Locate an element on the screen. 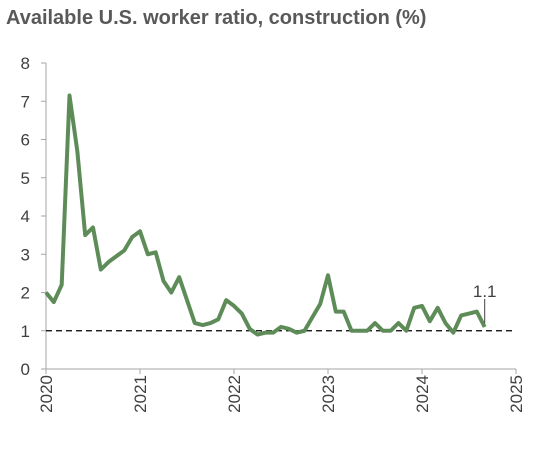 This screenshot has width=540, height=453. x-tick-label: 2025 is located at coordinates (516, 394).